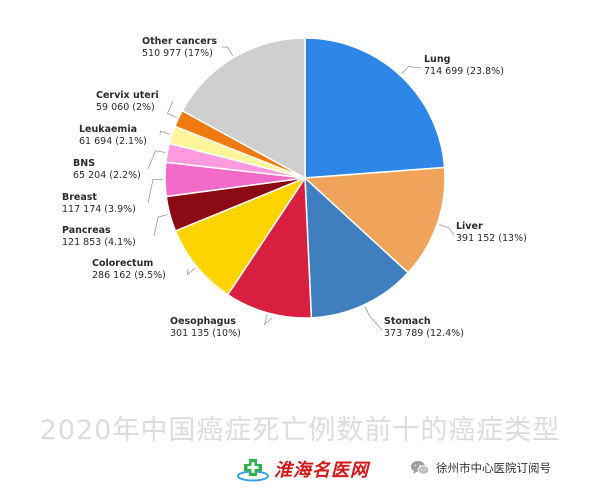  What do you see at coordinates (243, 108) in the screenshot?
I see `pie-slice-other-cancers` at bounding box center [243, 108].